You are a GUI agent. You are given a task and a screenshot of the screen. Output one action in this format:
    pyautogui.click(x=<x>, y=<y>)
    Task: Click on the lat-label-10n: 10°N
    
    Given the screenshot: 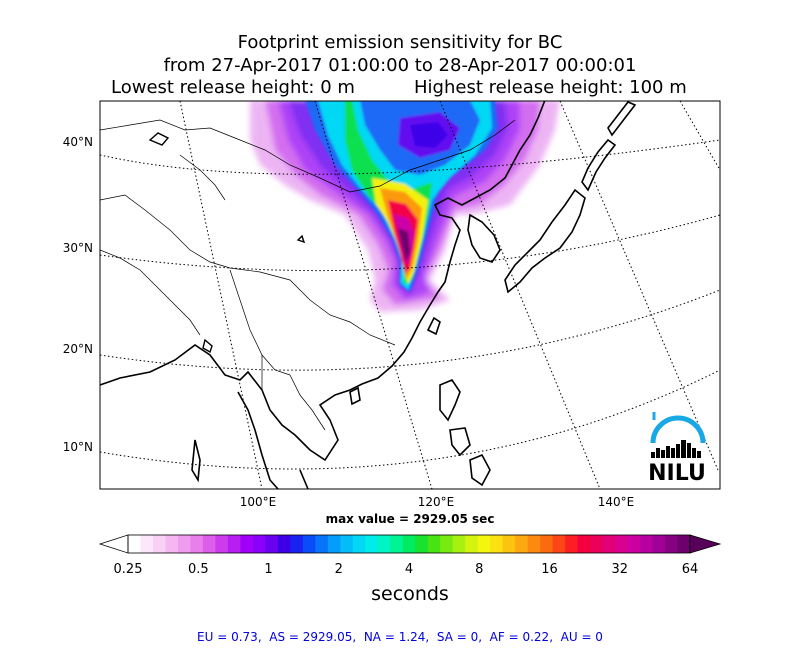 What is the action you would take?
    pyautogui.click(x=78, y=447)
    